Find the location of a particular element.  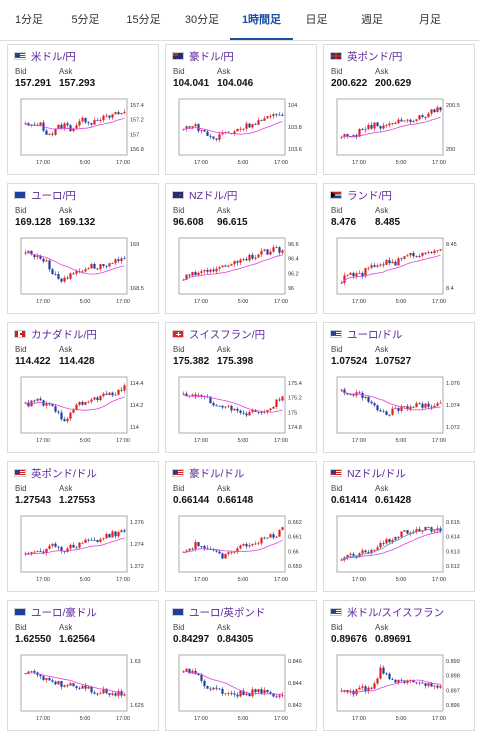

pair-link: 英ポンド/円 is located at coordinates (375, 56).